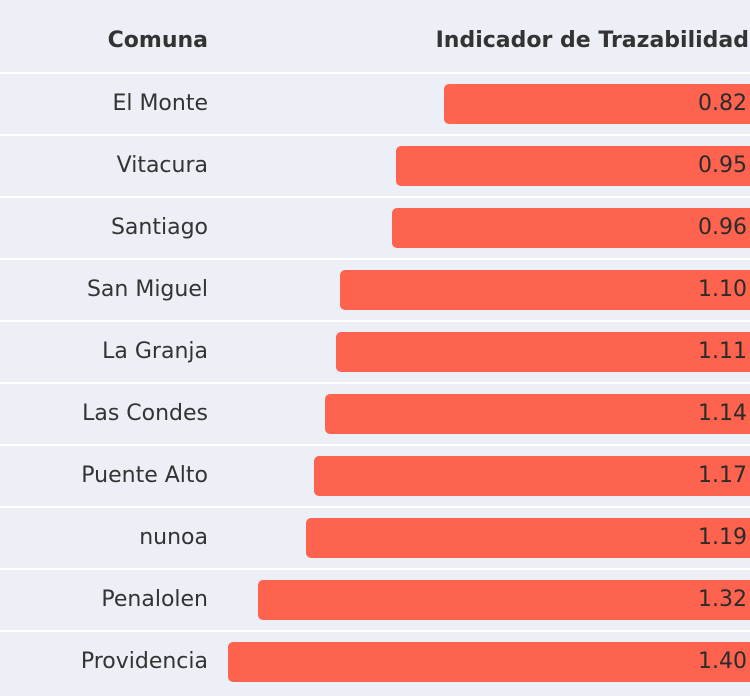 The width and height of the screenshot is (750, 696). I want to click on comuna-label: Providencia, so click(144, 661).